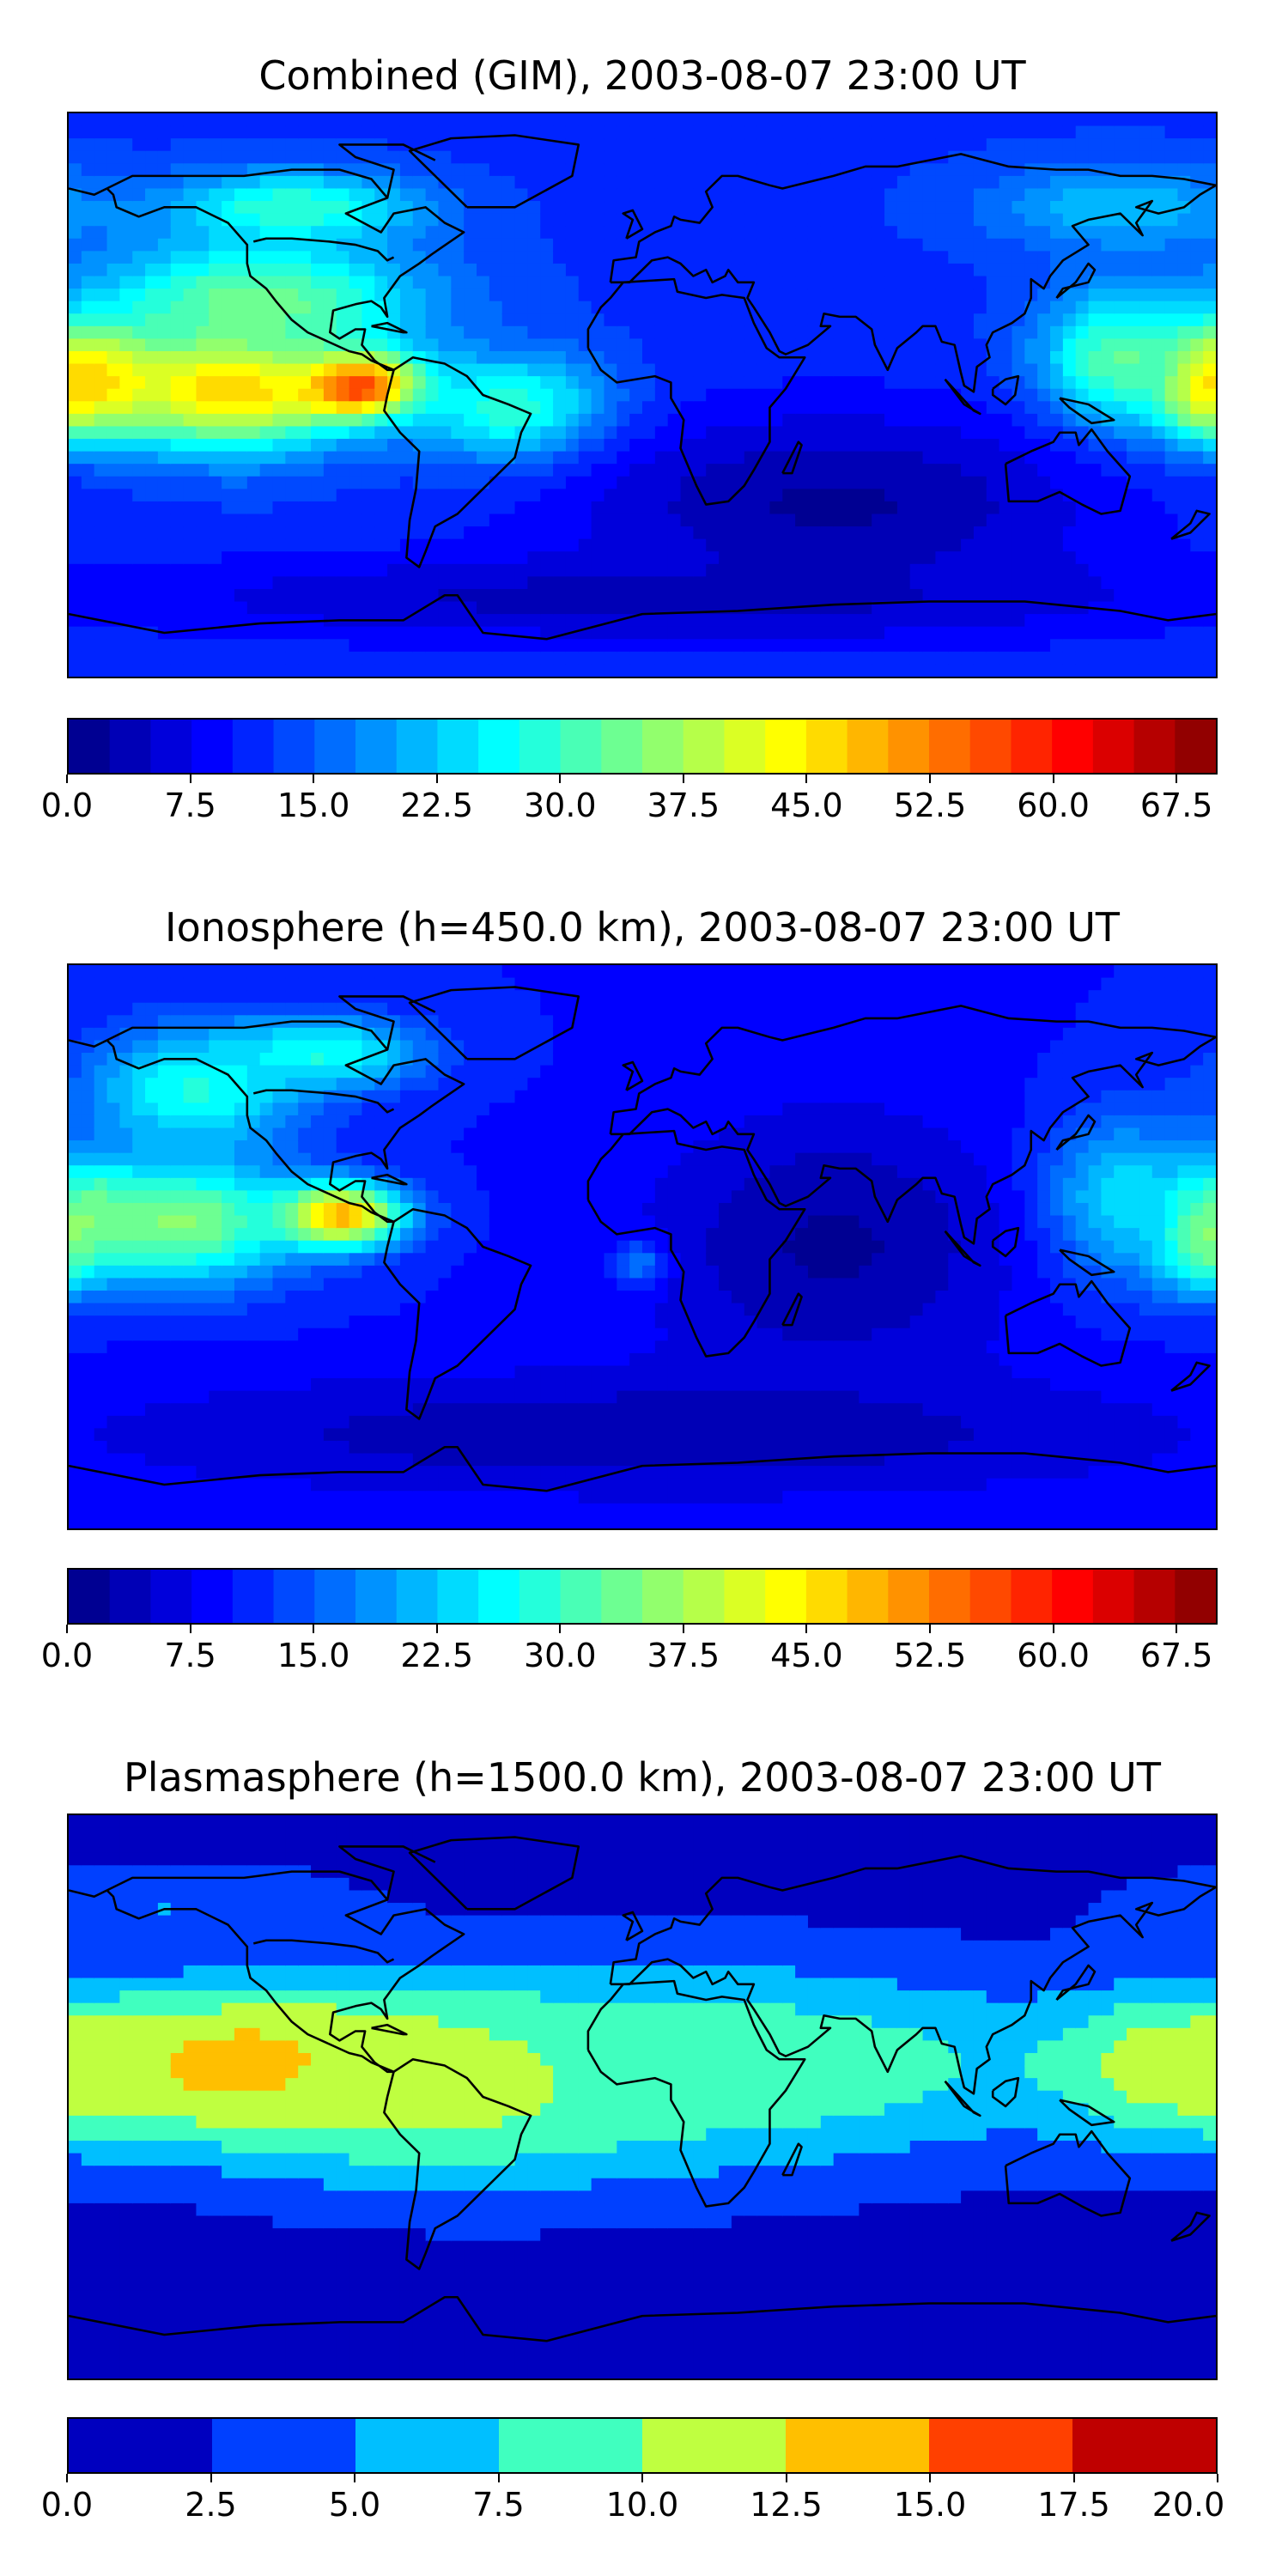 Image resolution: width=1288 pixels, height=2576 pixels. What do you see at coordinates (1177, 779) in the screenshot?
I see `colorbar-tick` at bounding box center [1177, 779].